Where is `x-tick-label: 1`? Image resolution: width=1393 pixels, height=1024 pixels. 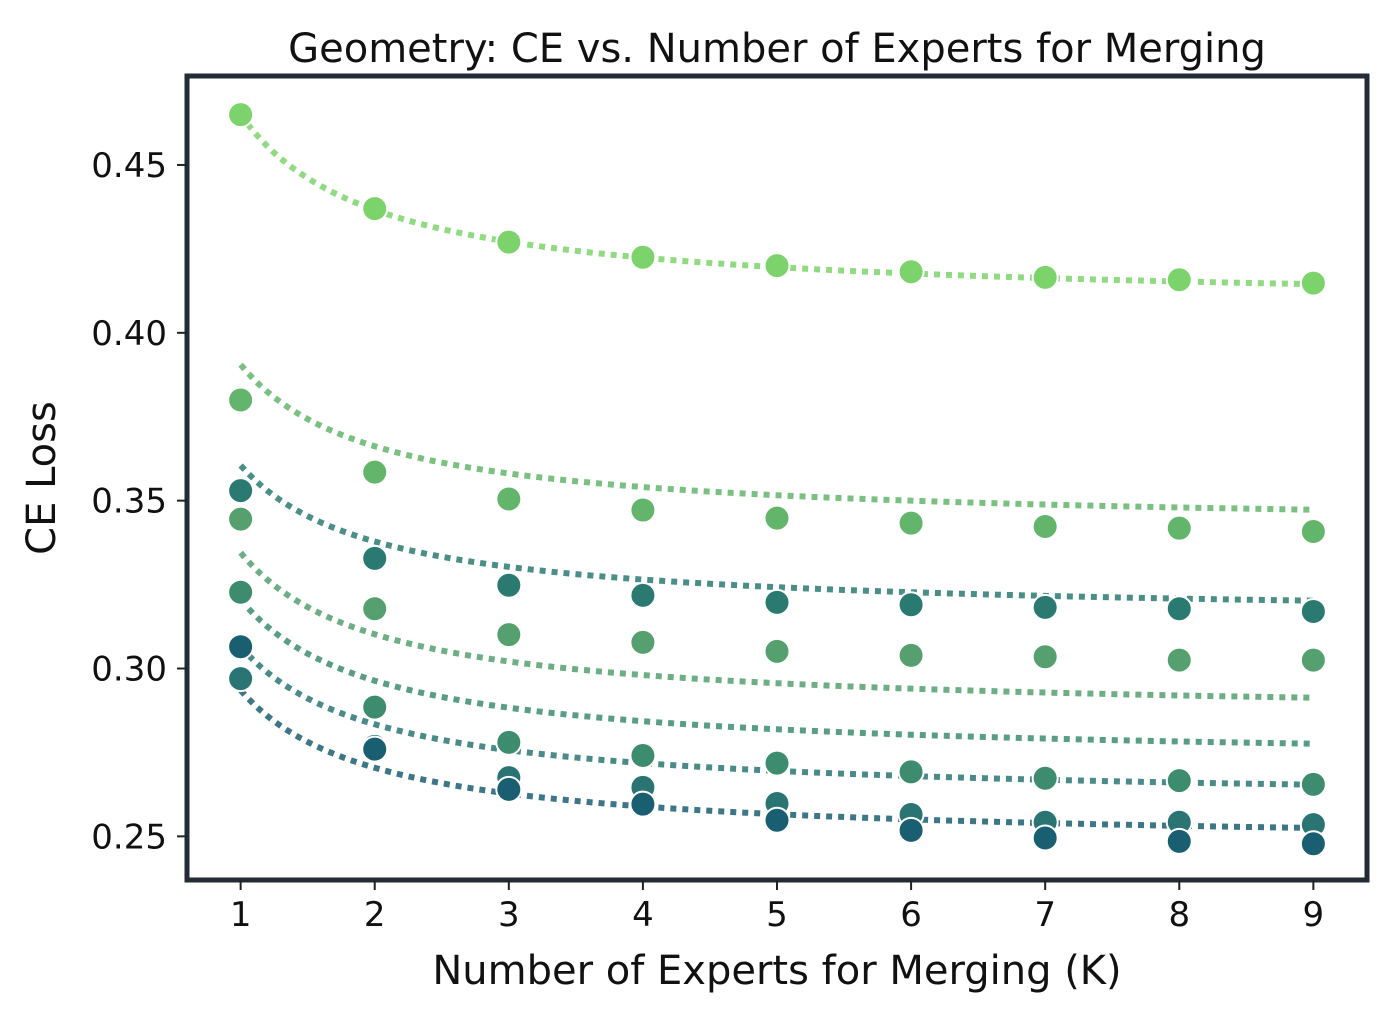
x-tick-label: 1 is located at coordinates (241, 915).